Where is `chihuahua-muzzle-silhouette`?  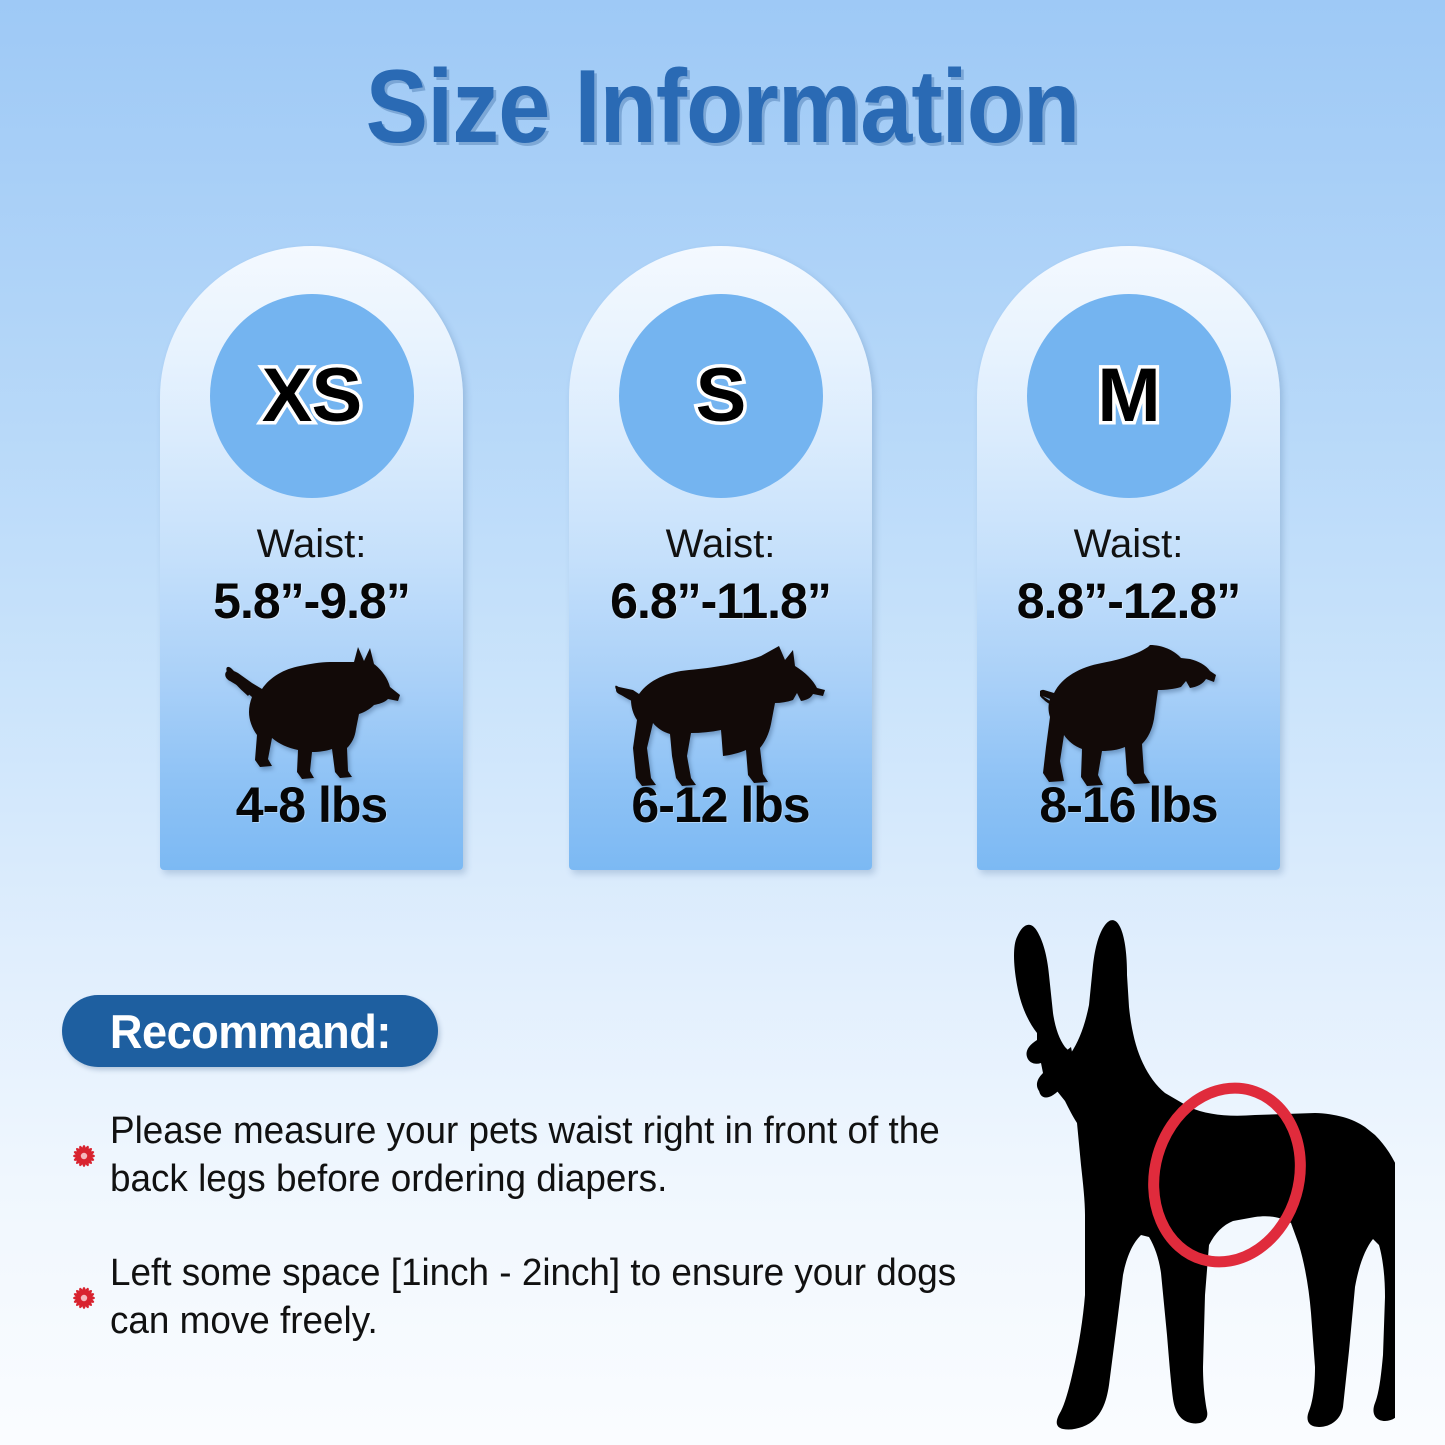 chihuahua-muzzle-silhouette is located at coordinates (1057, 1072).